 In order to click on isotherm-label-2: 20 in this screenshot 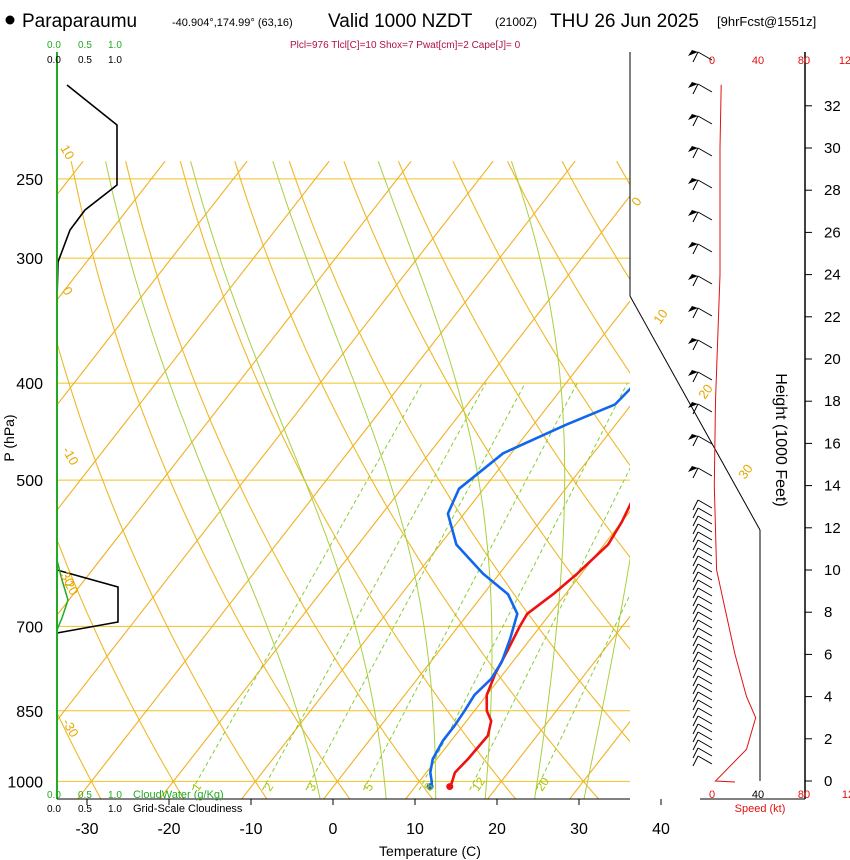, I will do `click(705, 391)`.